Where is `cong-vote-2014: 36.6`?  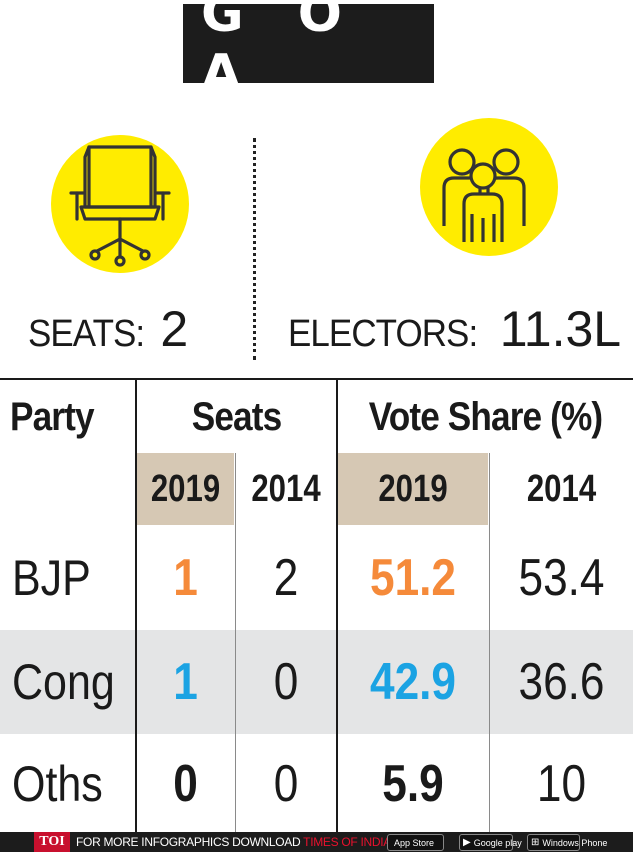 cong-vote-2014: 36.6 is located at coordinates (561, 682).